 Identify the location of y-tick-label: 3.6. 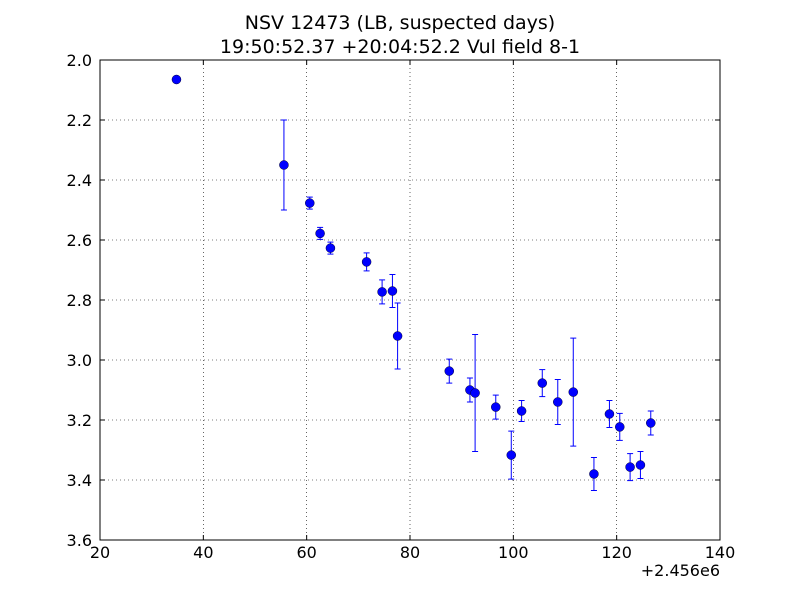
(79, 540).